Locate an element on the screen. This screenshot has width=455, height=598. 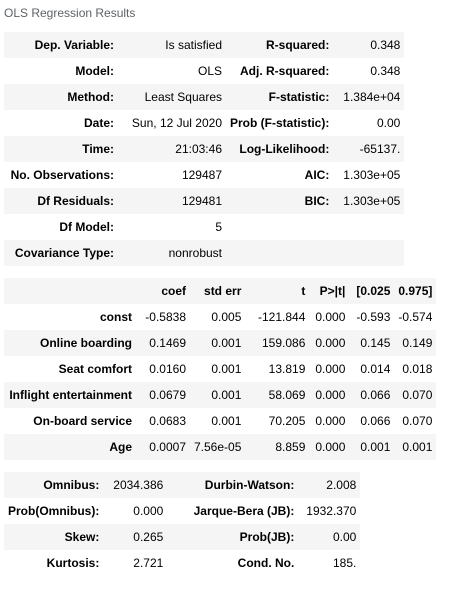
table-header-row: coef std err t P>|t| [0.025 0.975] is located at coordinates (220, 291).